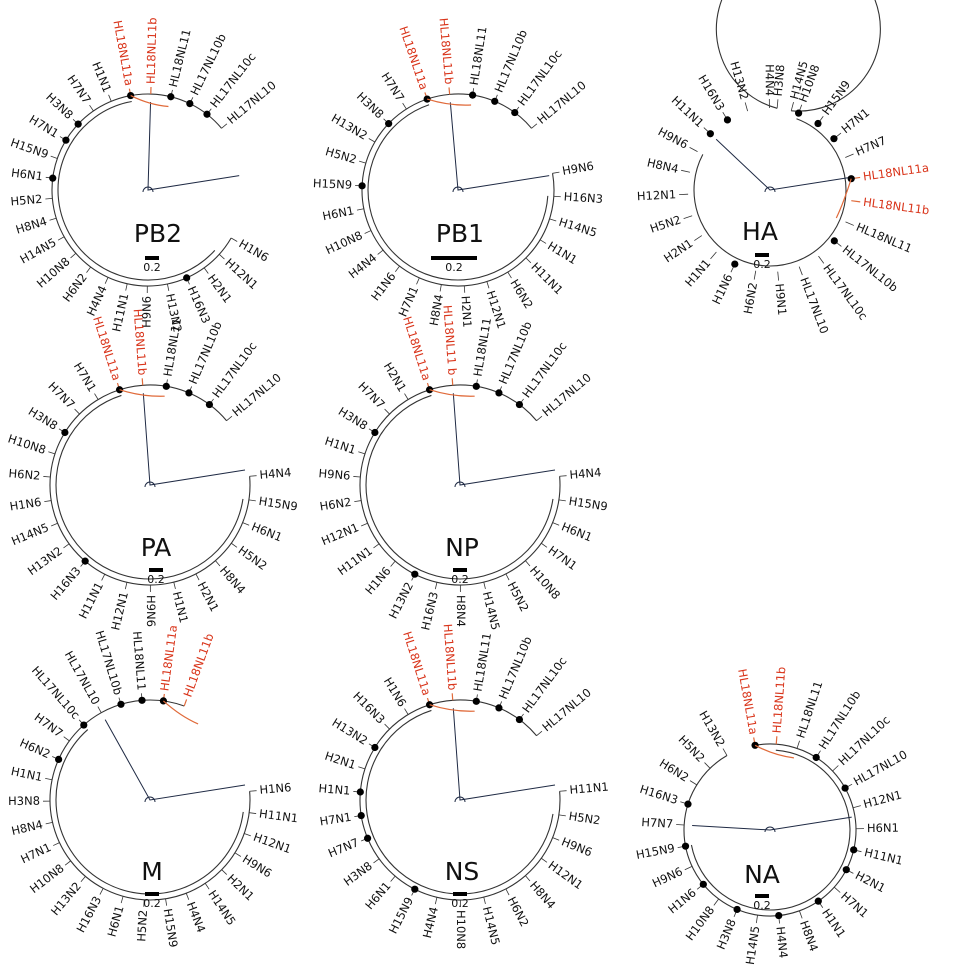  Describe the element at coordinates (780, 299) in the screenshot. I see `leaf-label: H9N1` at that location.